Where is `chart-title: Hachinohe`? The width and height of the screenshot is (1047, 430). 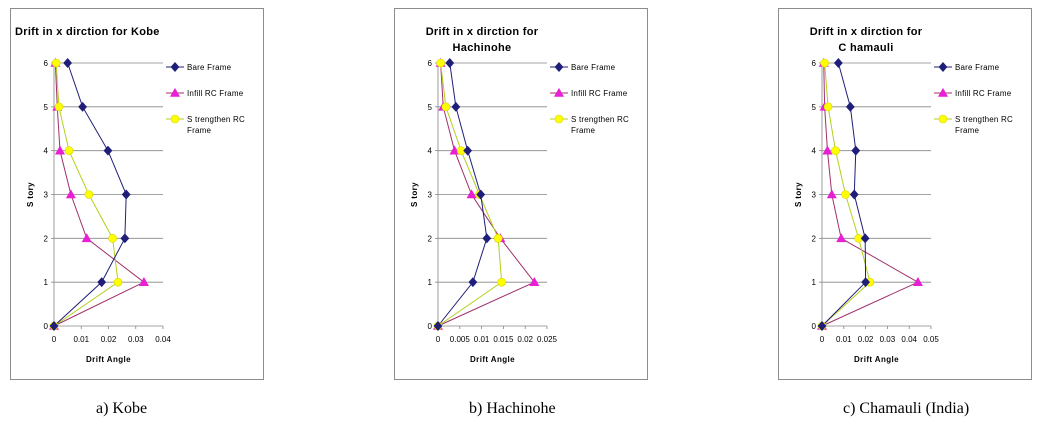 chart-title: Hachinohe is located at coordinates (482, 48).